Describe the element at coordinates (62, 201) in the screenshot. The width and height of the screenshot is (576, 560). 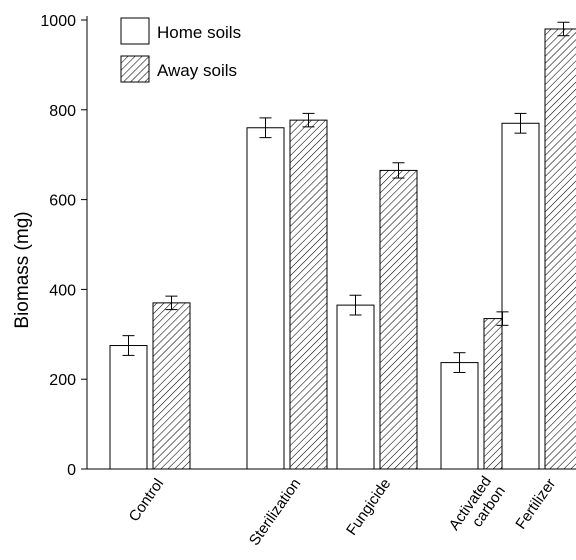
I see `y-tick-label: 600` at that location.